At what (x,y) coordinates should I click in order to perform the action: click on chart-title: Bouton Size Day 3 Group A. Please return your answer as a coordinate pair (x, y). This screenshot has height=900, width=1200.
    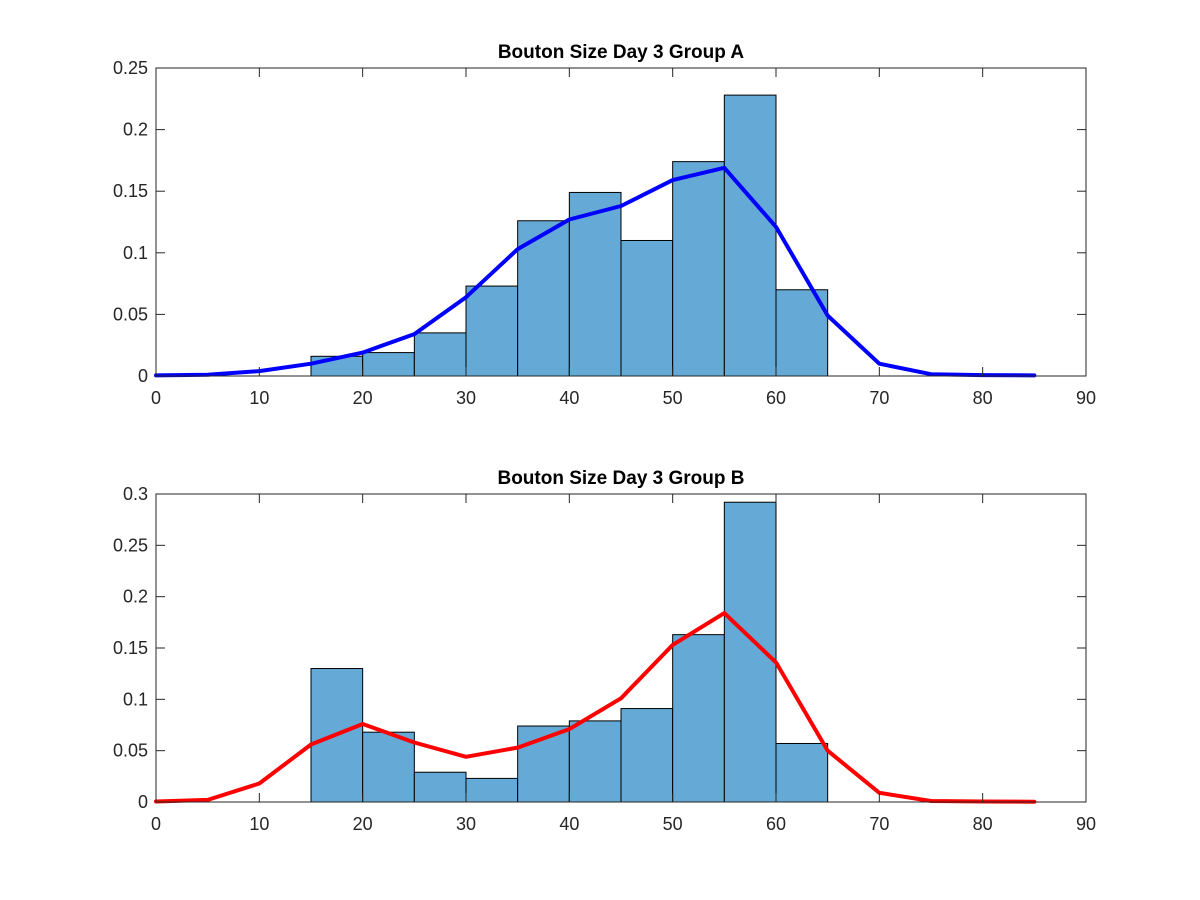
    Looking at the image, I should click on (621, 52).